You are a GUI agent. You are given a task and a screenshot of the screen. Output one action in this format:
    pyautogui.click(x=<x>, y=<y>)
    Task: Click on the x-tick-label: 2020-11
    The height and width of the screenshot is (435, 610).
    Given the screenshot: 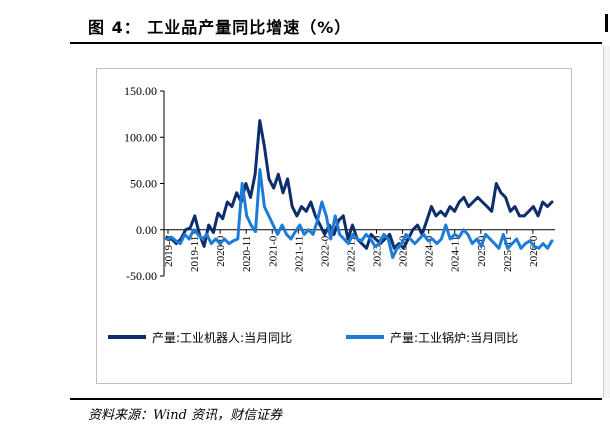 What is the action you would take?
    pyautogui.click(x=247, y=254)
    